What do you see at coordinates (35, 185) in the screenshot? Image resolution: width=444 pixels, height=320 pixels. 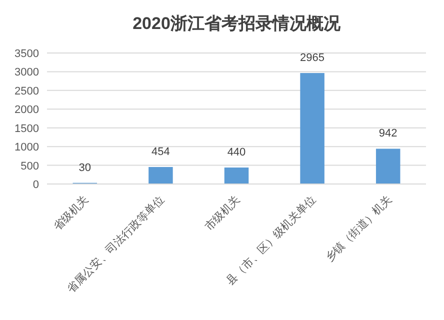 I see `y-tick-label: 0` at bounding box center [35, 185].